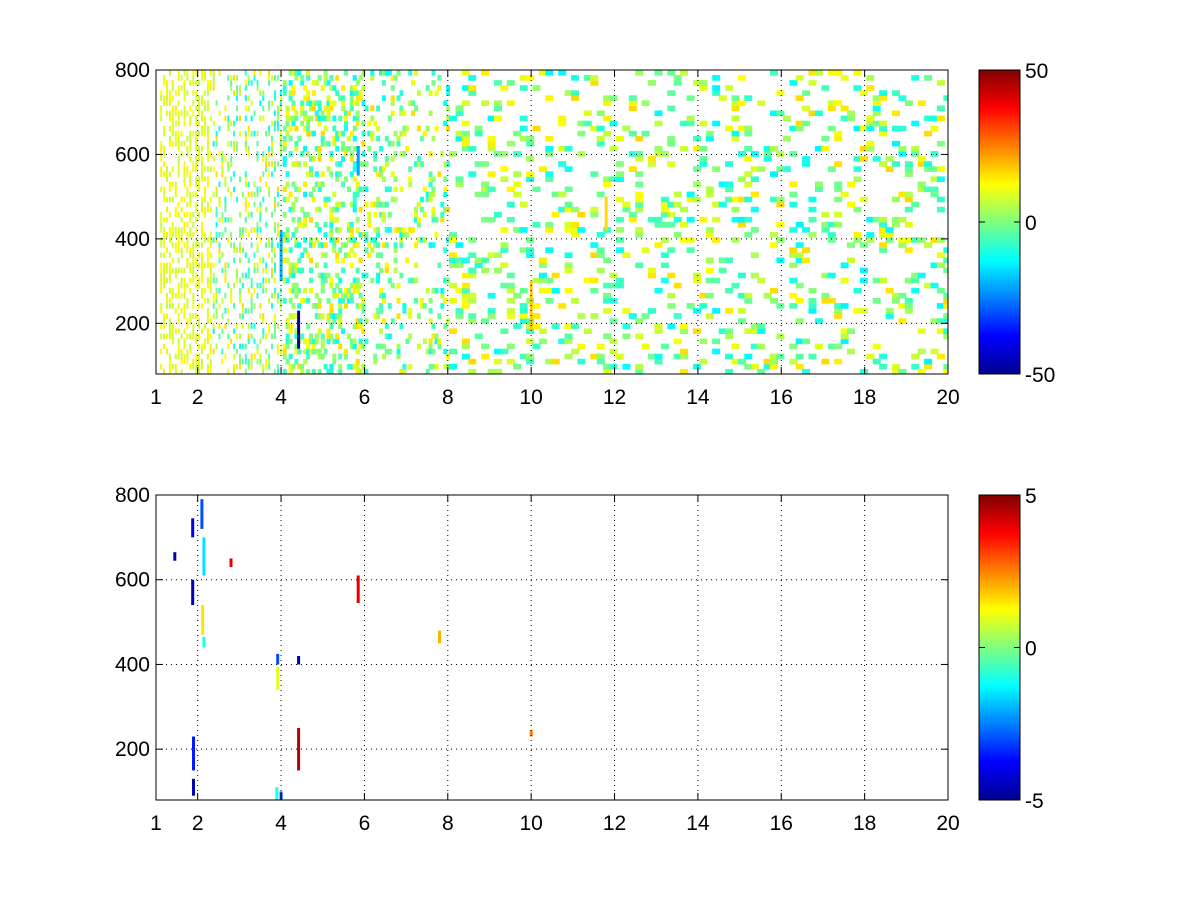 This screenshot has height=900, width=1200. What do you see at coordinates (1040, 375) in the screenshot?
I see `colorbar-tick-label: -50` at bounding box center [1040, 375].